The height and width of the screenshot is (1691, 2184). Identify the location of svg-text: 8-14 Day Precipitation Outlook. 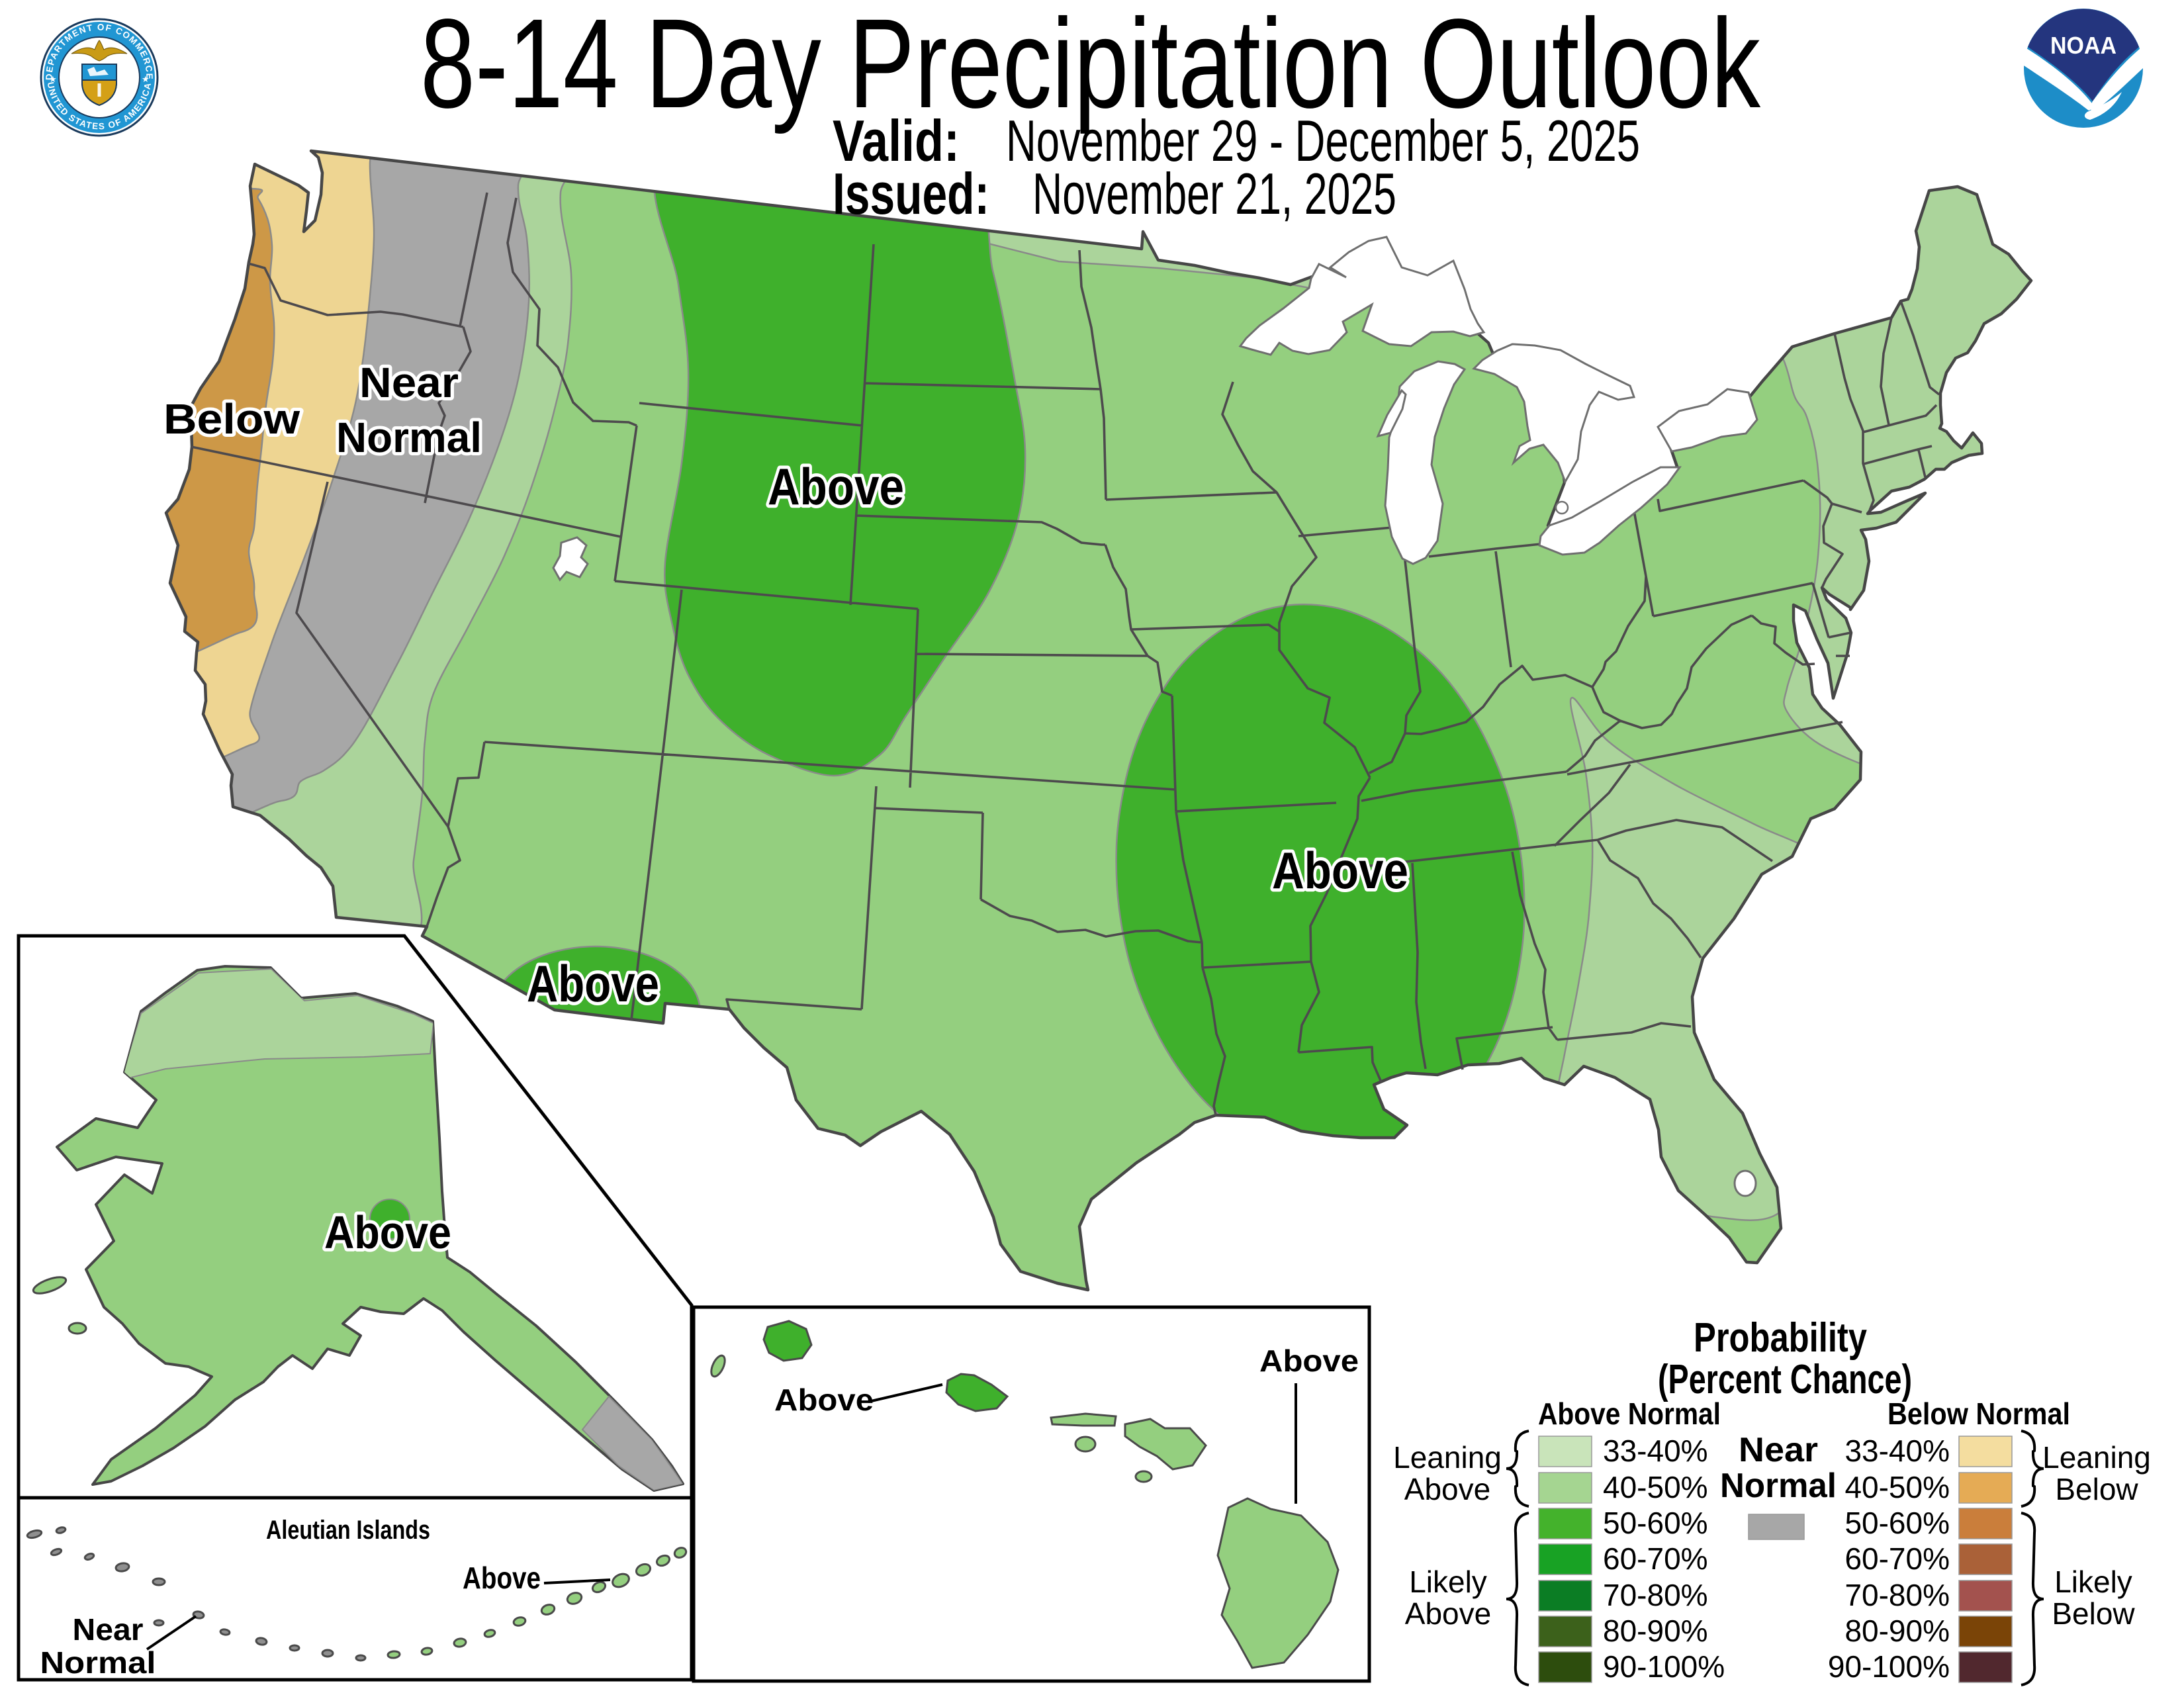
(1090, 67).